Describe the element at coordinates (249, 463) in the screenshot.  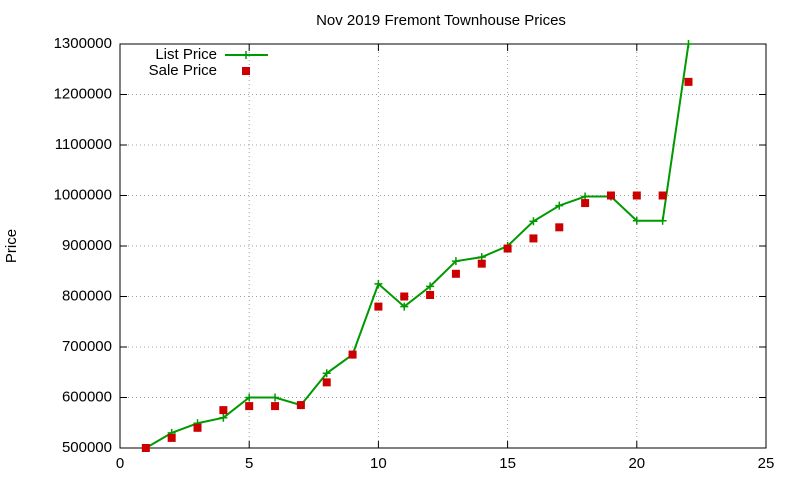
I see `x-tick-label: 5` at that location.